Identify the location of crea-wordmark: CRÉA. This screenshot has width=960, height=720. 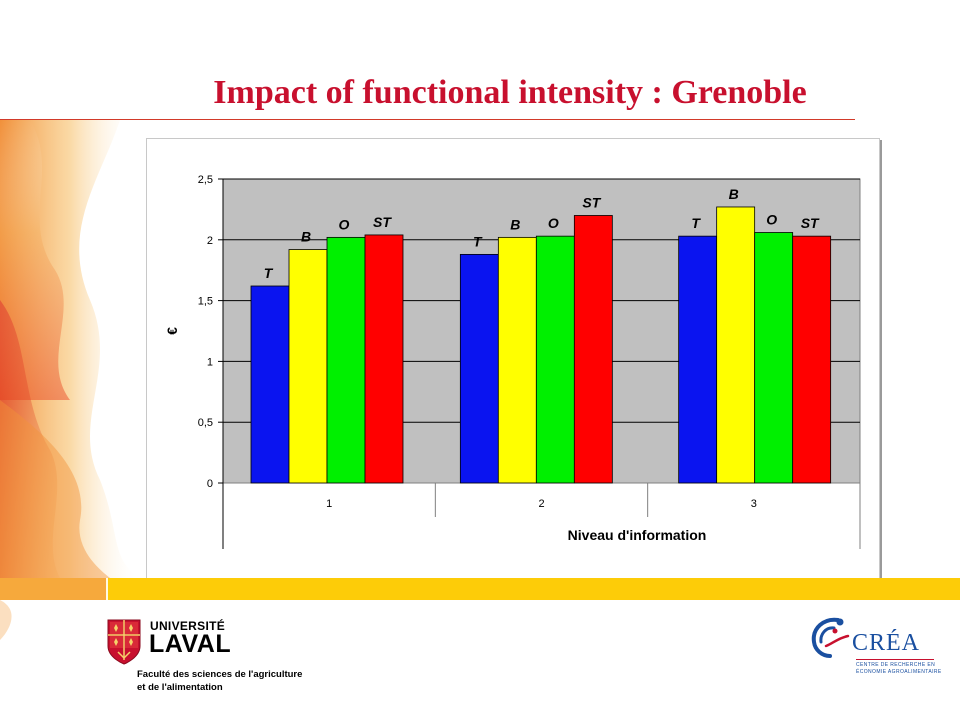
(886, 643).